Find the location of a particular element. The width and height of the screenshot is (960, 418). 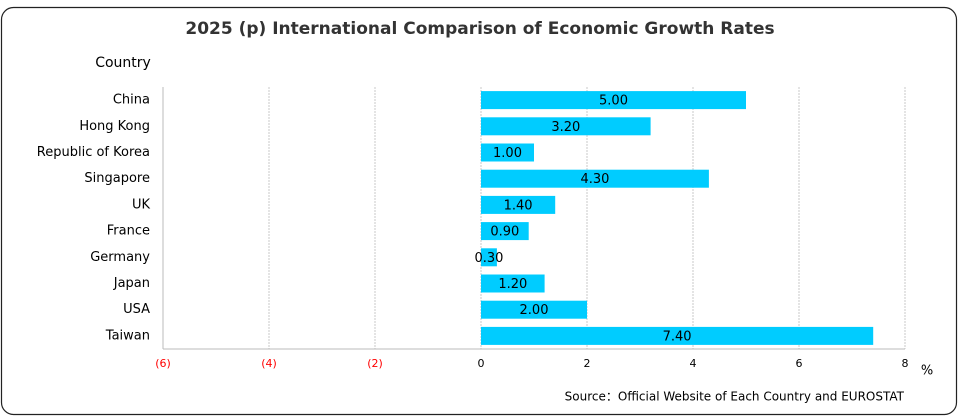

value-label: 1.20 is located at coordinates (512, 284).